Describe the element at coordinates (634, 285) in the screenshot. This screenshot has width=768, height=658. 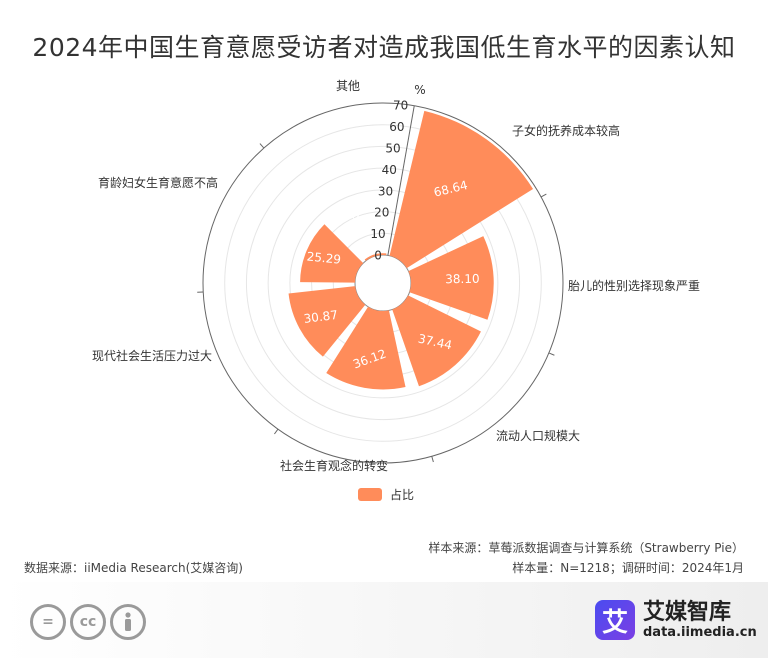
I see `category-label: 胎儿的性别选择现象严重` at that location.